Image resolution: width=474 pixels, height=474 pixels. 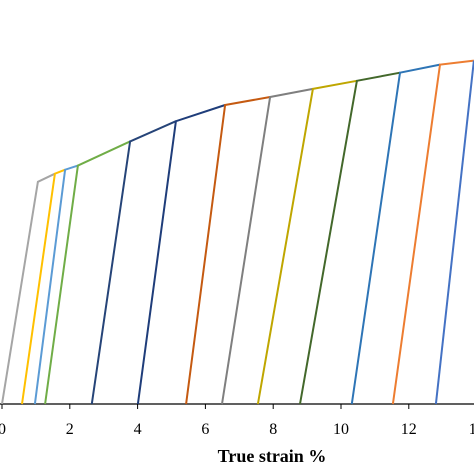 What do you see at coordinates (138, 429) in the screenshot?
I see `x-tick-label: 4` at bounding box center [138, 429].